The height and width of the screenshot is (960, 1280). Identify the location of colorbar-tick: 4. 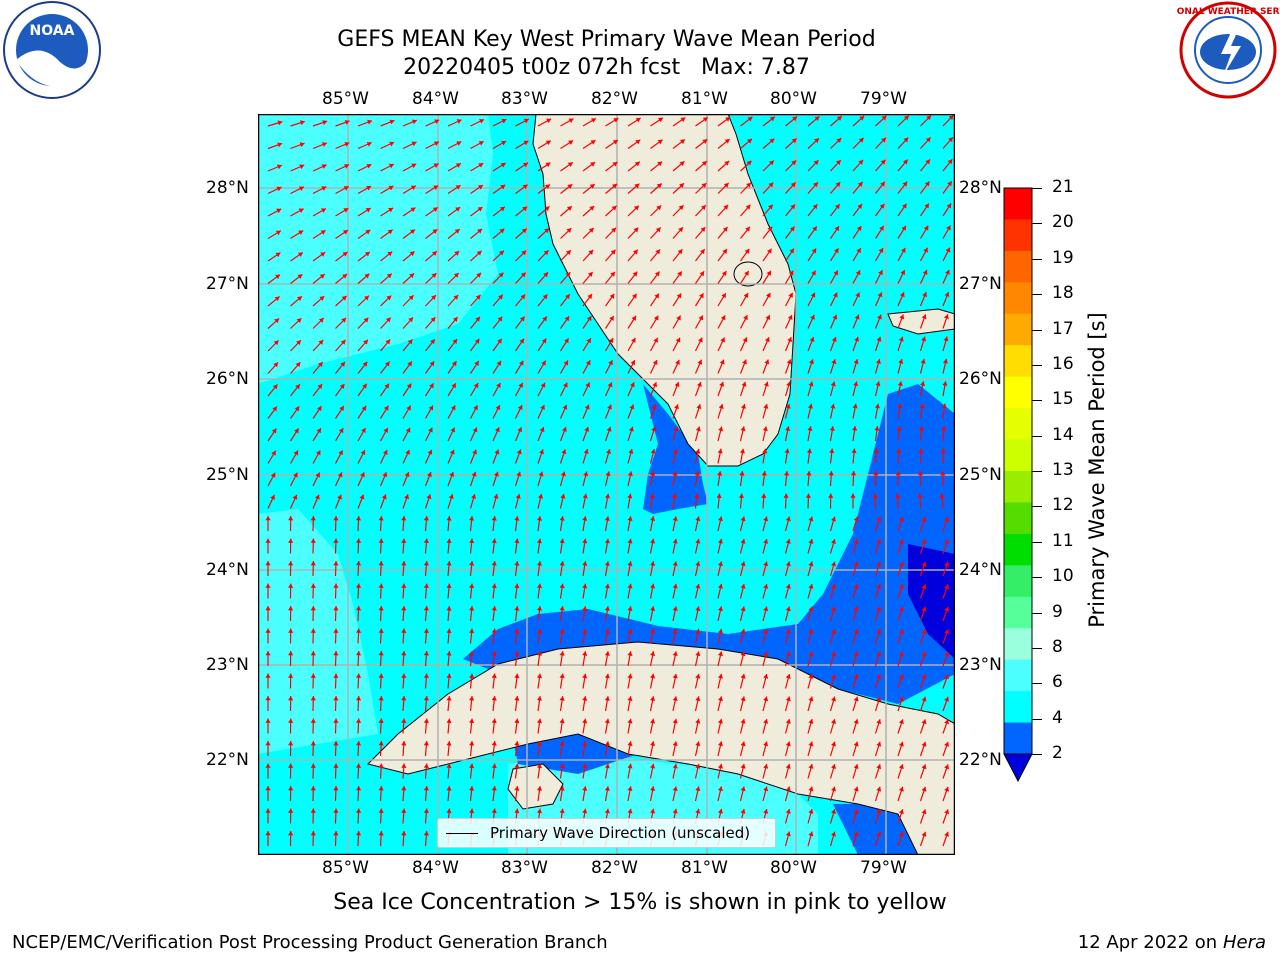
(1057, 717).